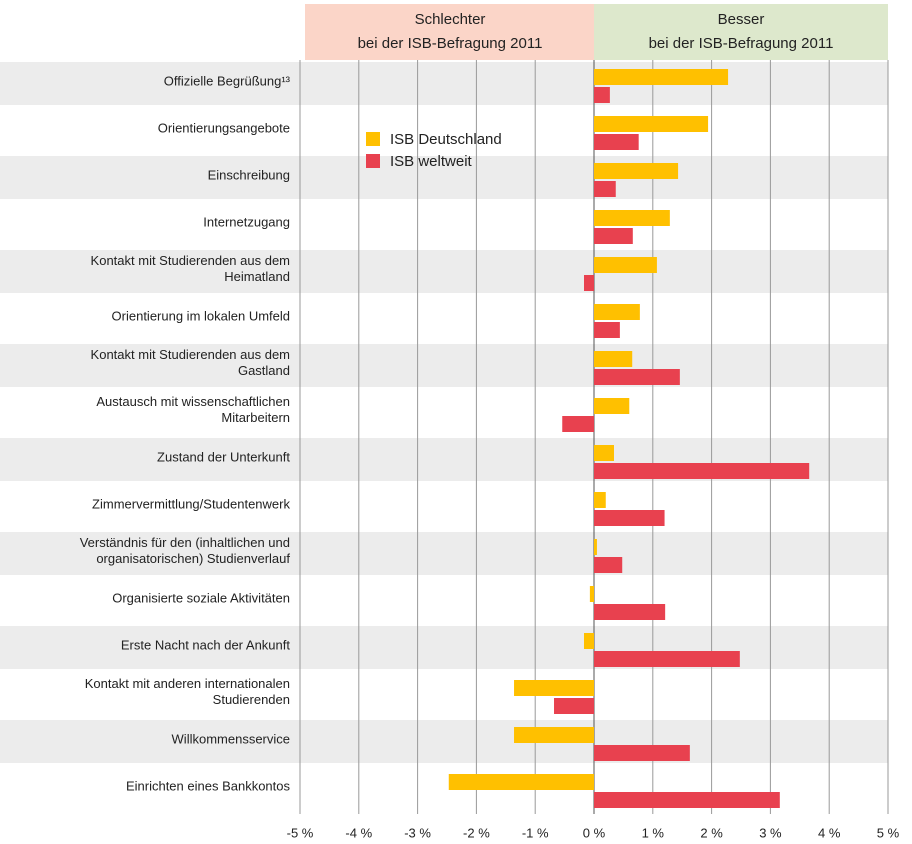  I want to click on header-left-box, so click(449, 32).